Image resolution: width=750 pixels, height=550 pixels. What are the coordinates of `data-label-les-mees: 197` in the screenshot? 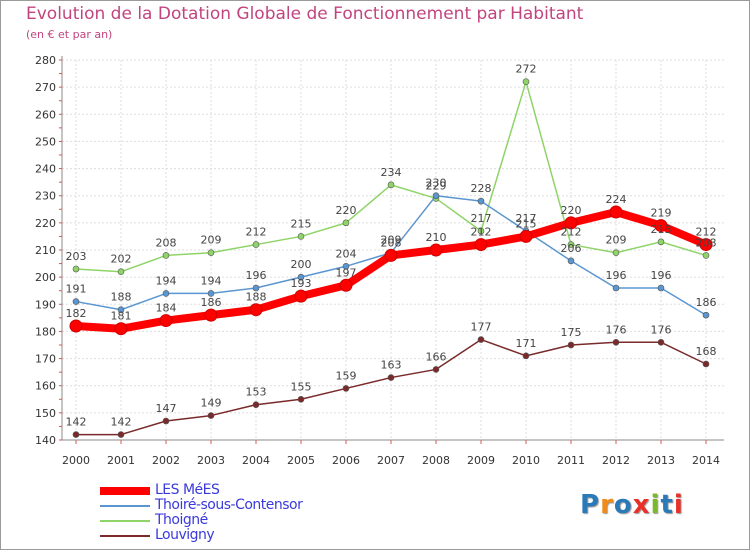 It's located at (346, 272).